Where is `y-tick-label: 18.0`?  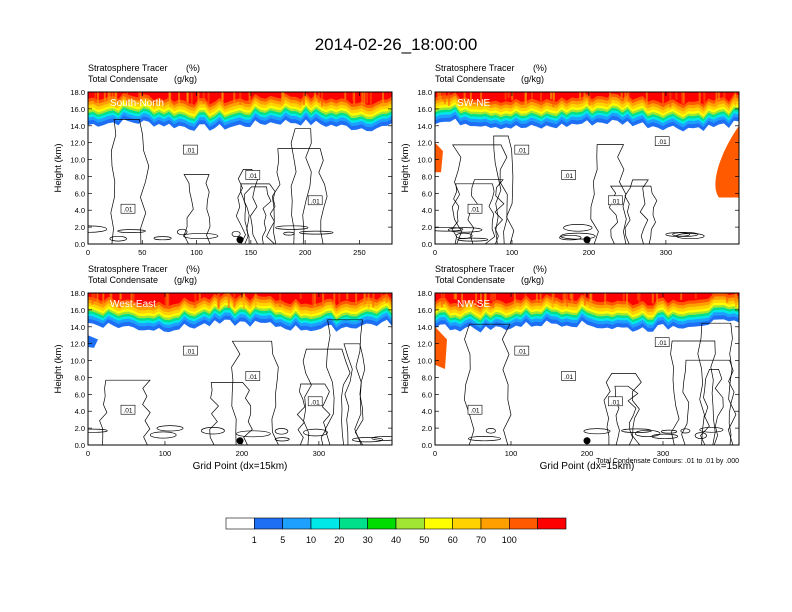 y-tick-label: 18.0 is located at coordinates (424, 293).